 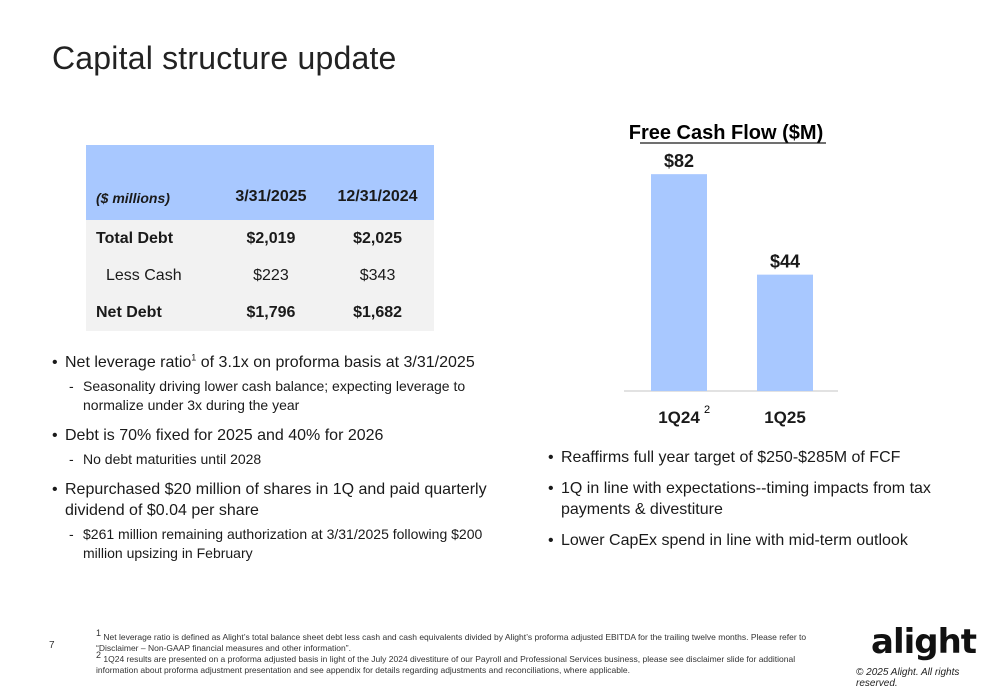 I want to click on chart-title: Free Cash Flow ($M), so click(x=726, y=133).